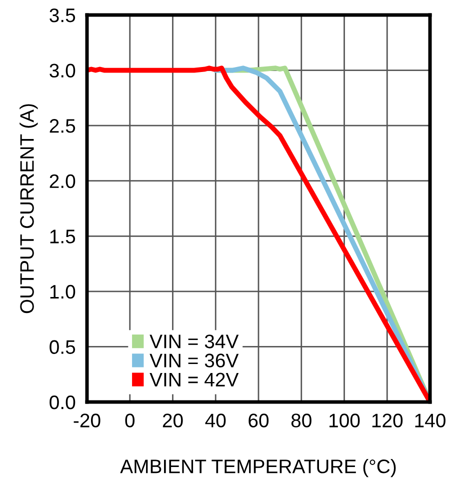  Describe the element at coordinates (301, 421) in the screenshot. I see `x-tick-label: 80` at that location.